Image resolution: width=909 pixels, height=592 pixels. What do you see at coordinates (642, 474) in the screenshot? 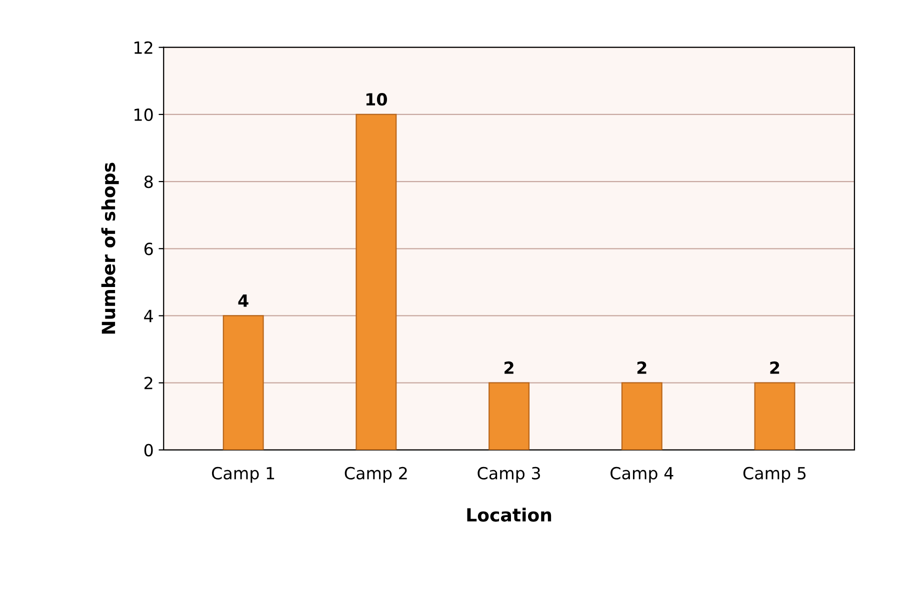
I see `x-tick-label: Camp 4` at bounding box center [642, 474].